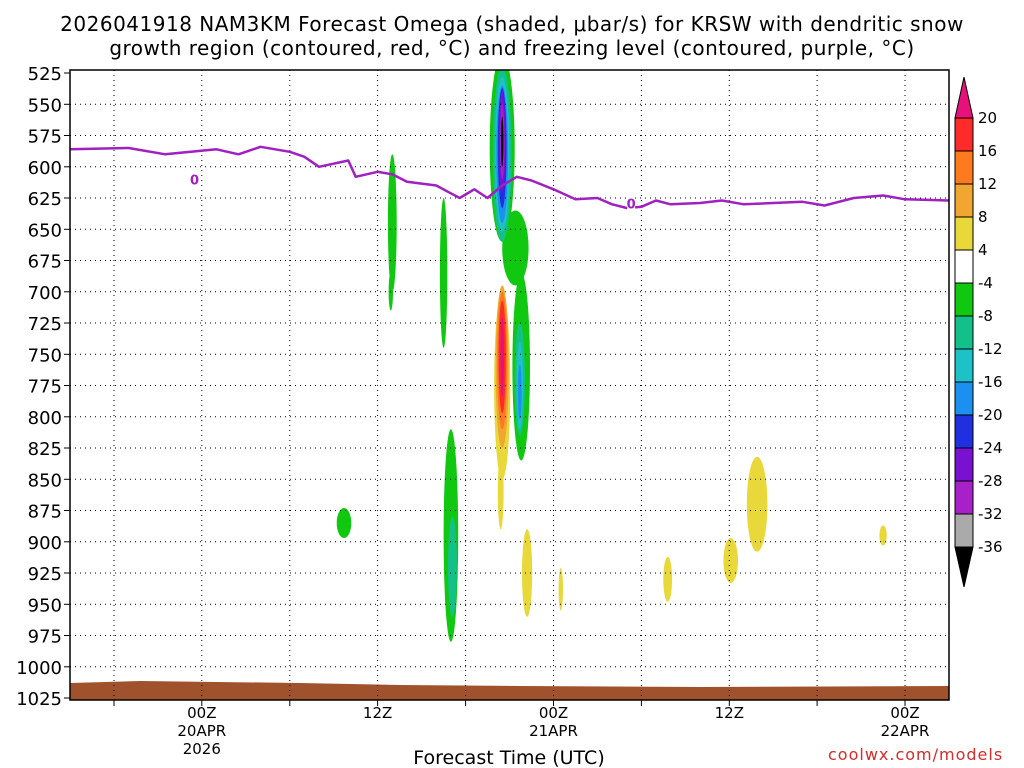 The height and width of the screenshot is (768, 1024). What do you see at coordinates (45, 230) in the screenshot?
I see `y-tick-label: 650` at bounding box center [45, 230].